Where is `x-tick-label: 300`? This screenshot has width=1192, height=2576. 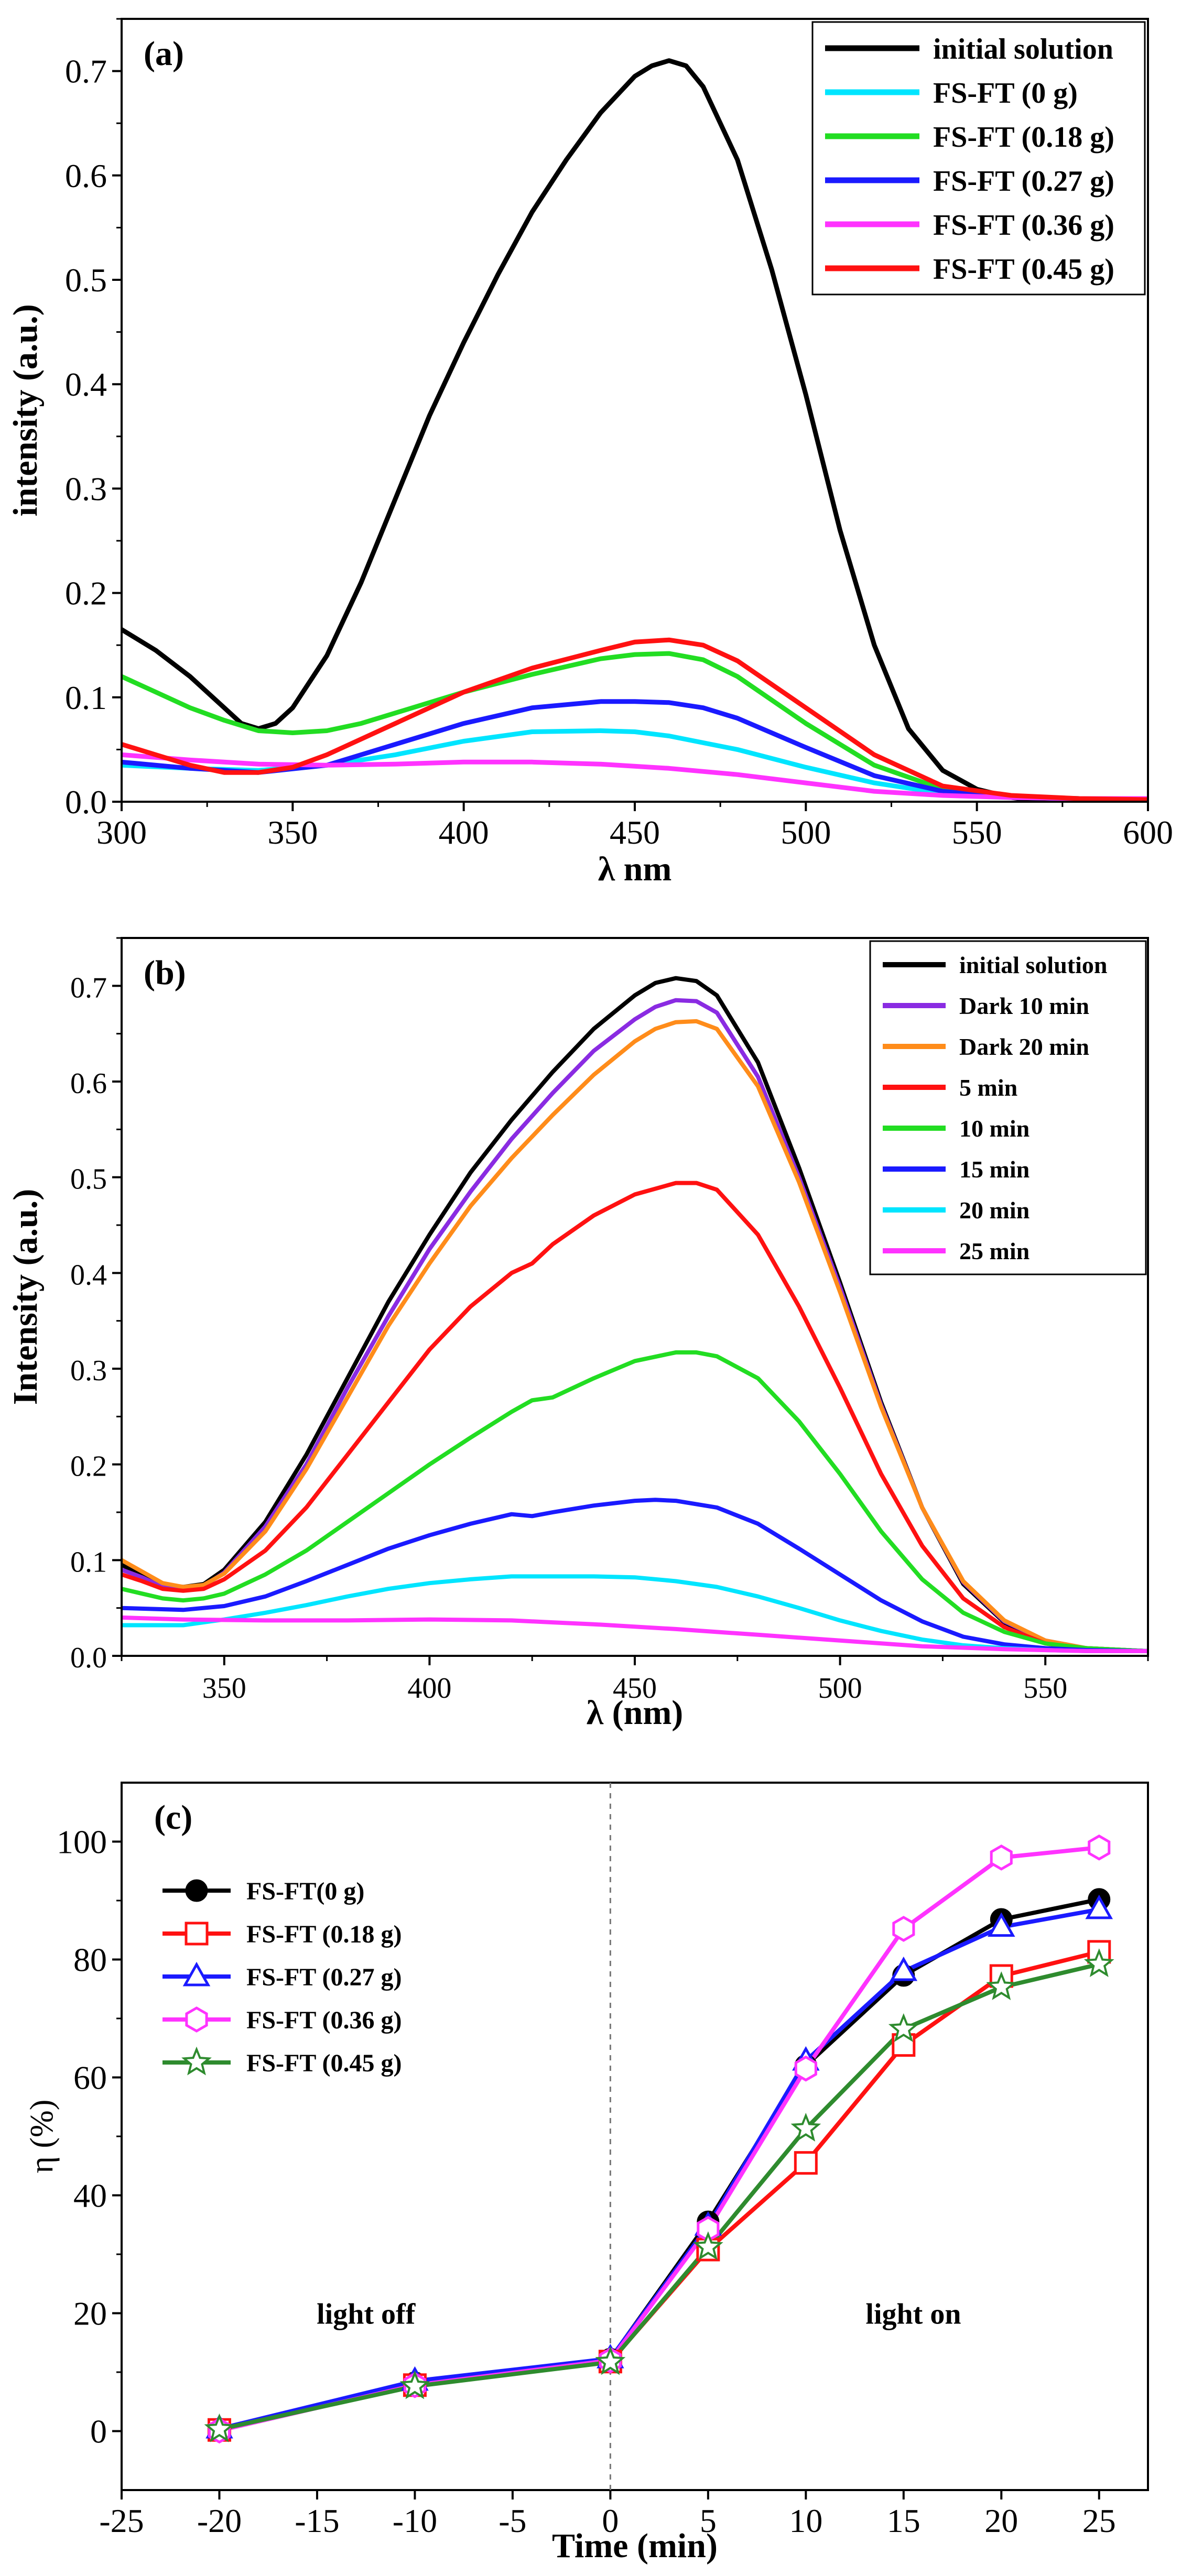
x-tick-label: 300 is located at coordinates (121, 833).